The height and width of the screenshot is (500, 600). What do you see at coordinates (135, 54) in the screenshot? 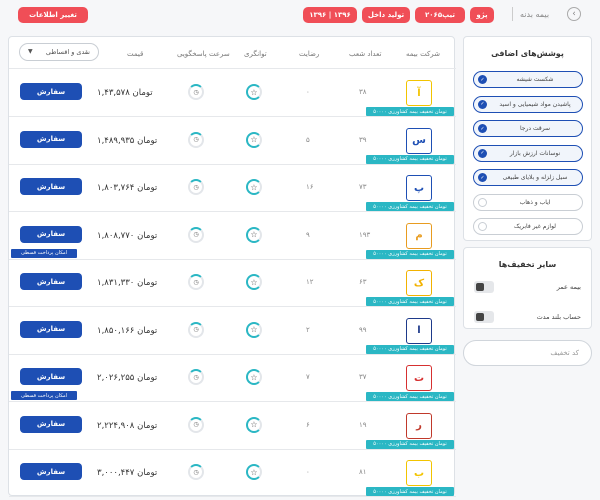
I see `header-price: قیمت` at bounding box center [135, 54].